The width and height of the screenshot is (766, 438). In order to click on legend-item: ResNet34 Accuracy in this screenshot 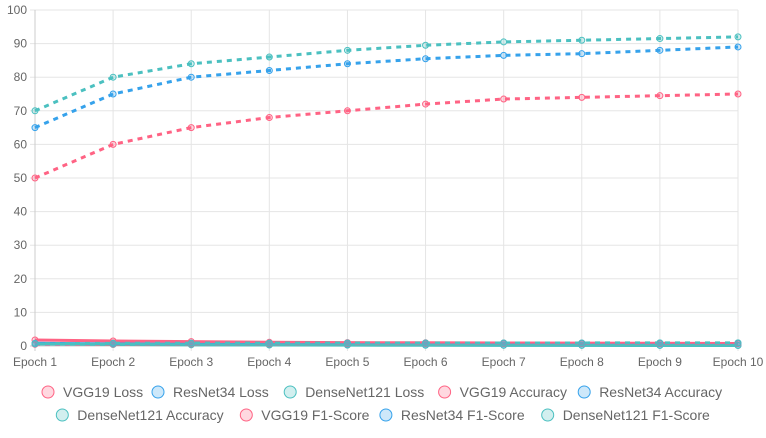, I will do `click(649, 392)`.